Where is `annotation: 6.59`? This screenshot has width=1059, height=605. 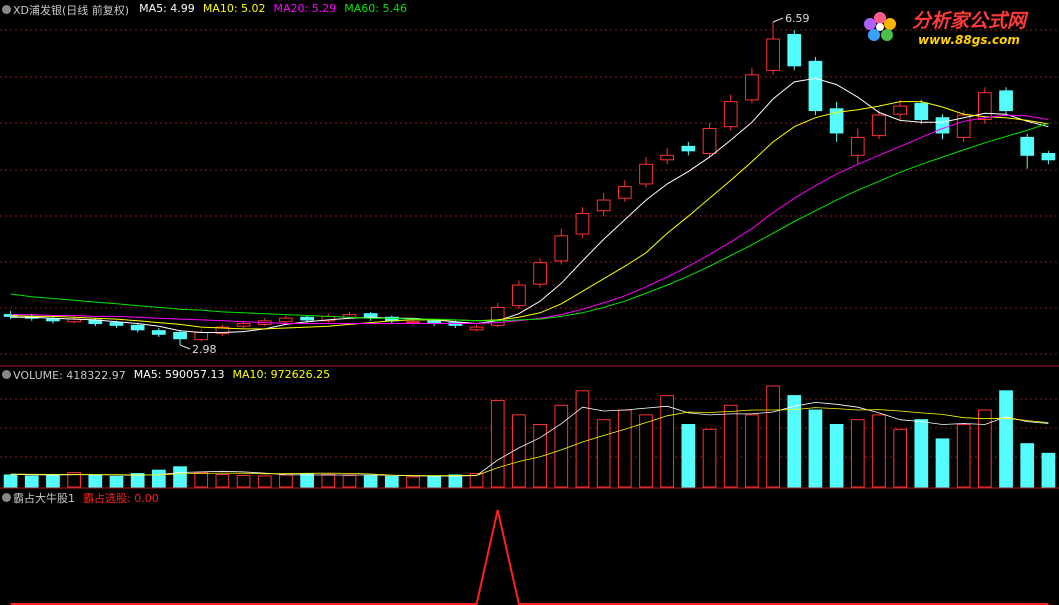
annotation: 6.59 is located at coordinates (797, 18).